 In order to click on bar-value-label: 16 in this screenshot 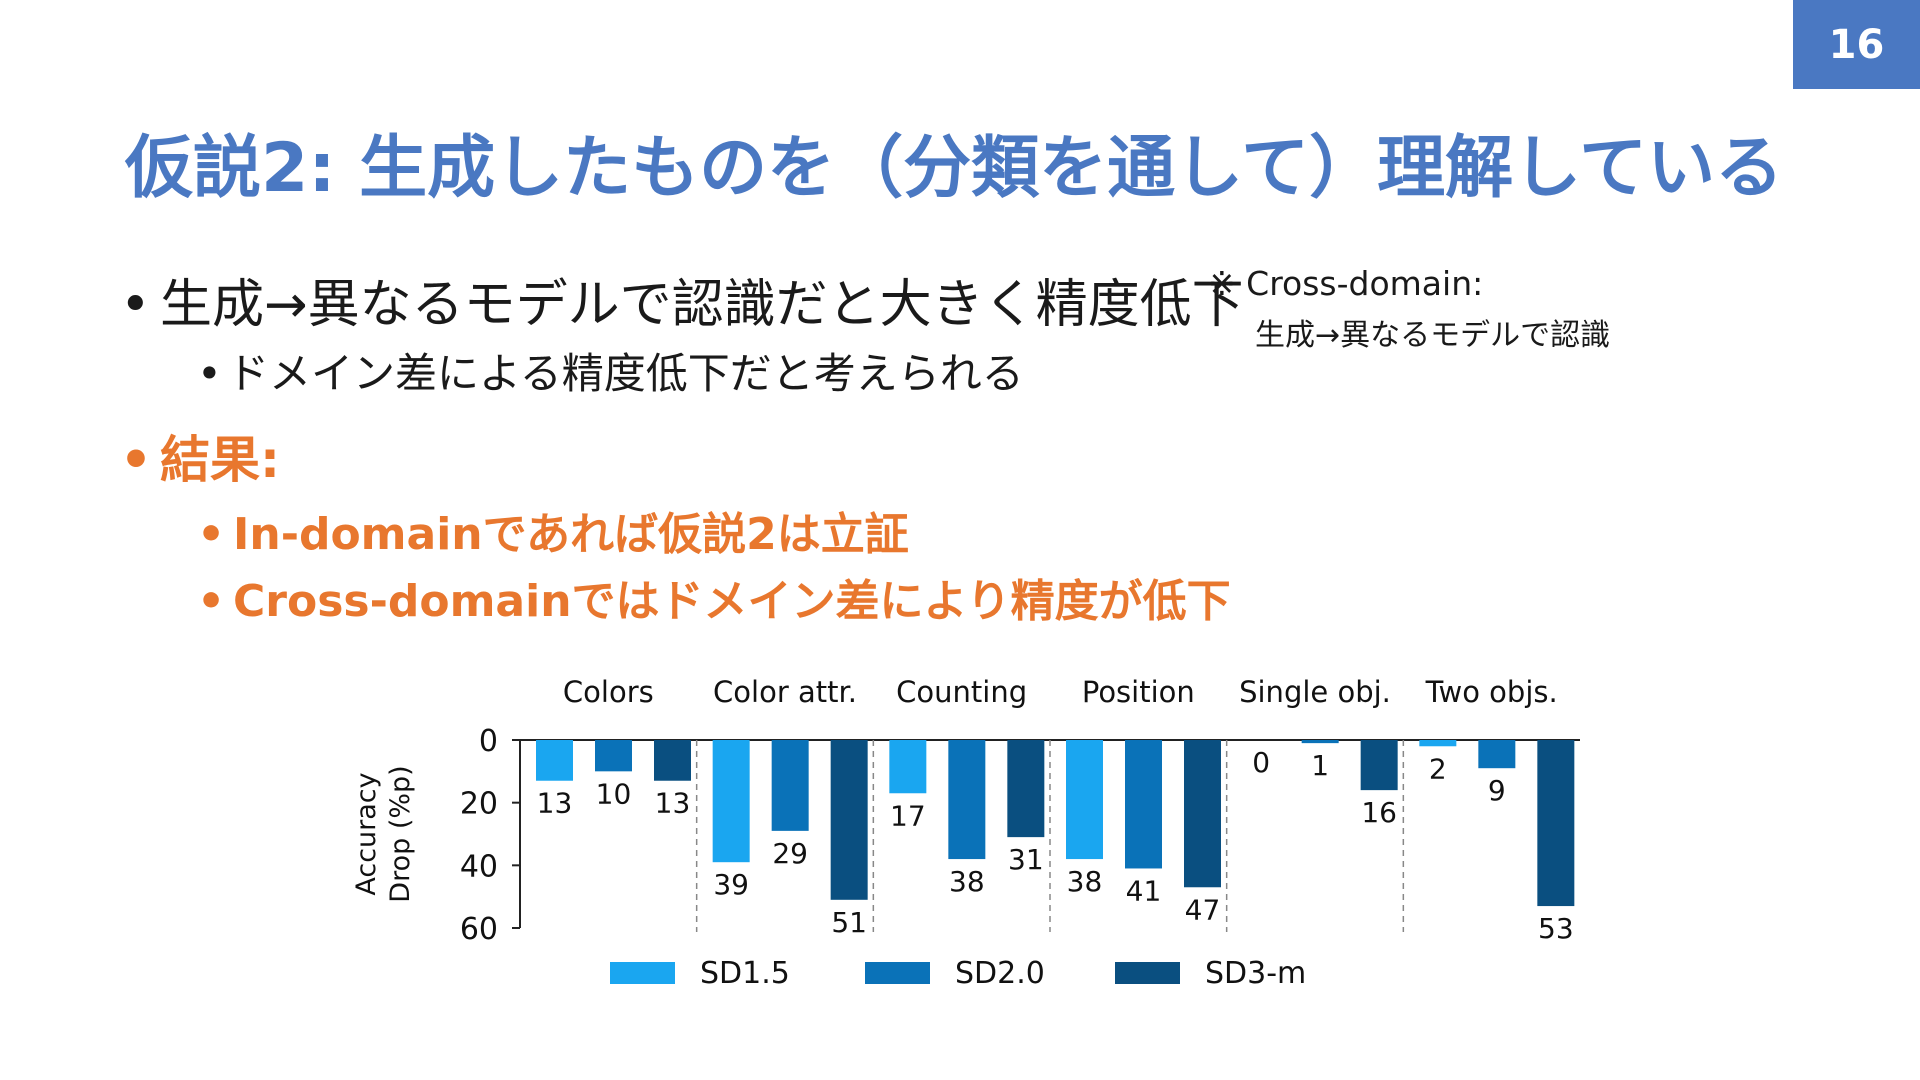, I will do `click(1379, 812)`.